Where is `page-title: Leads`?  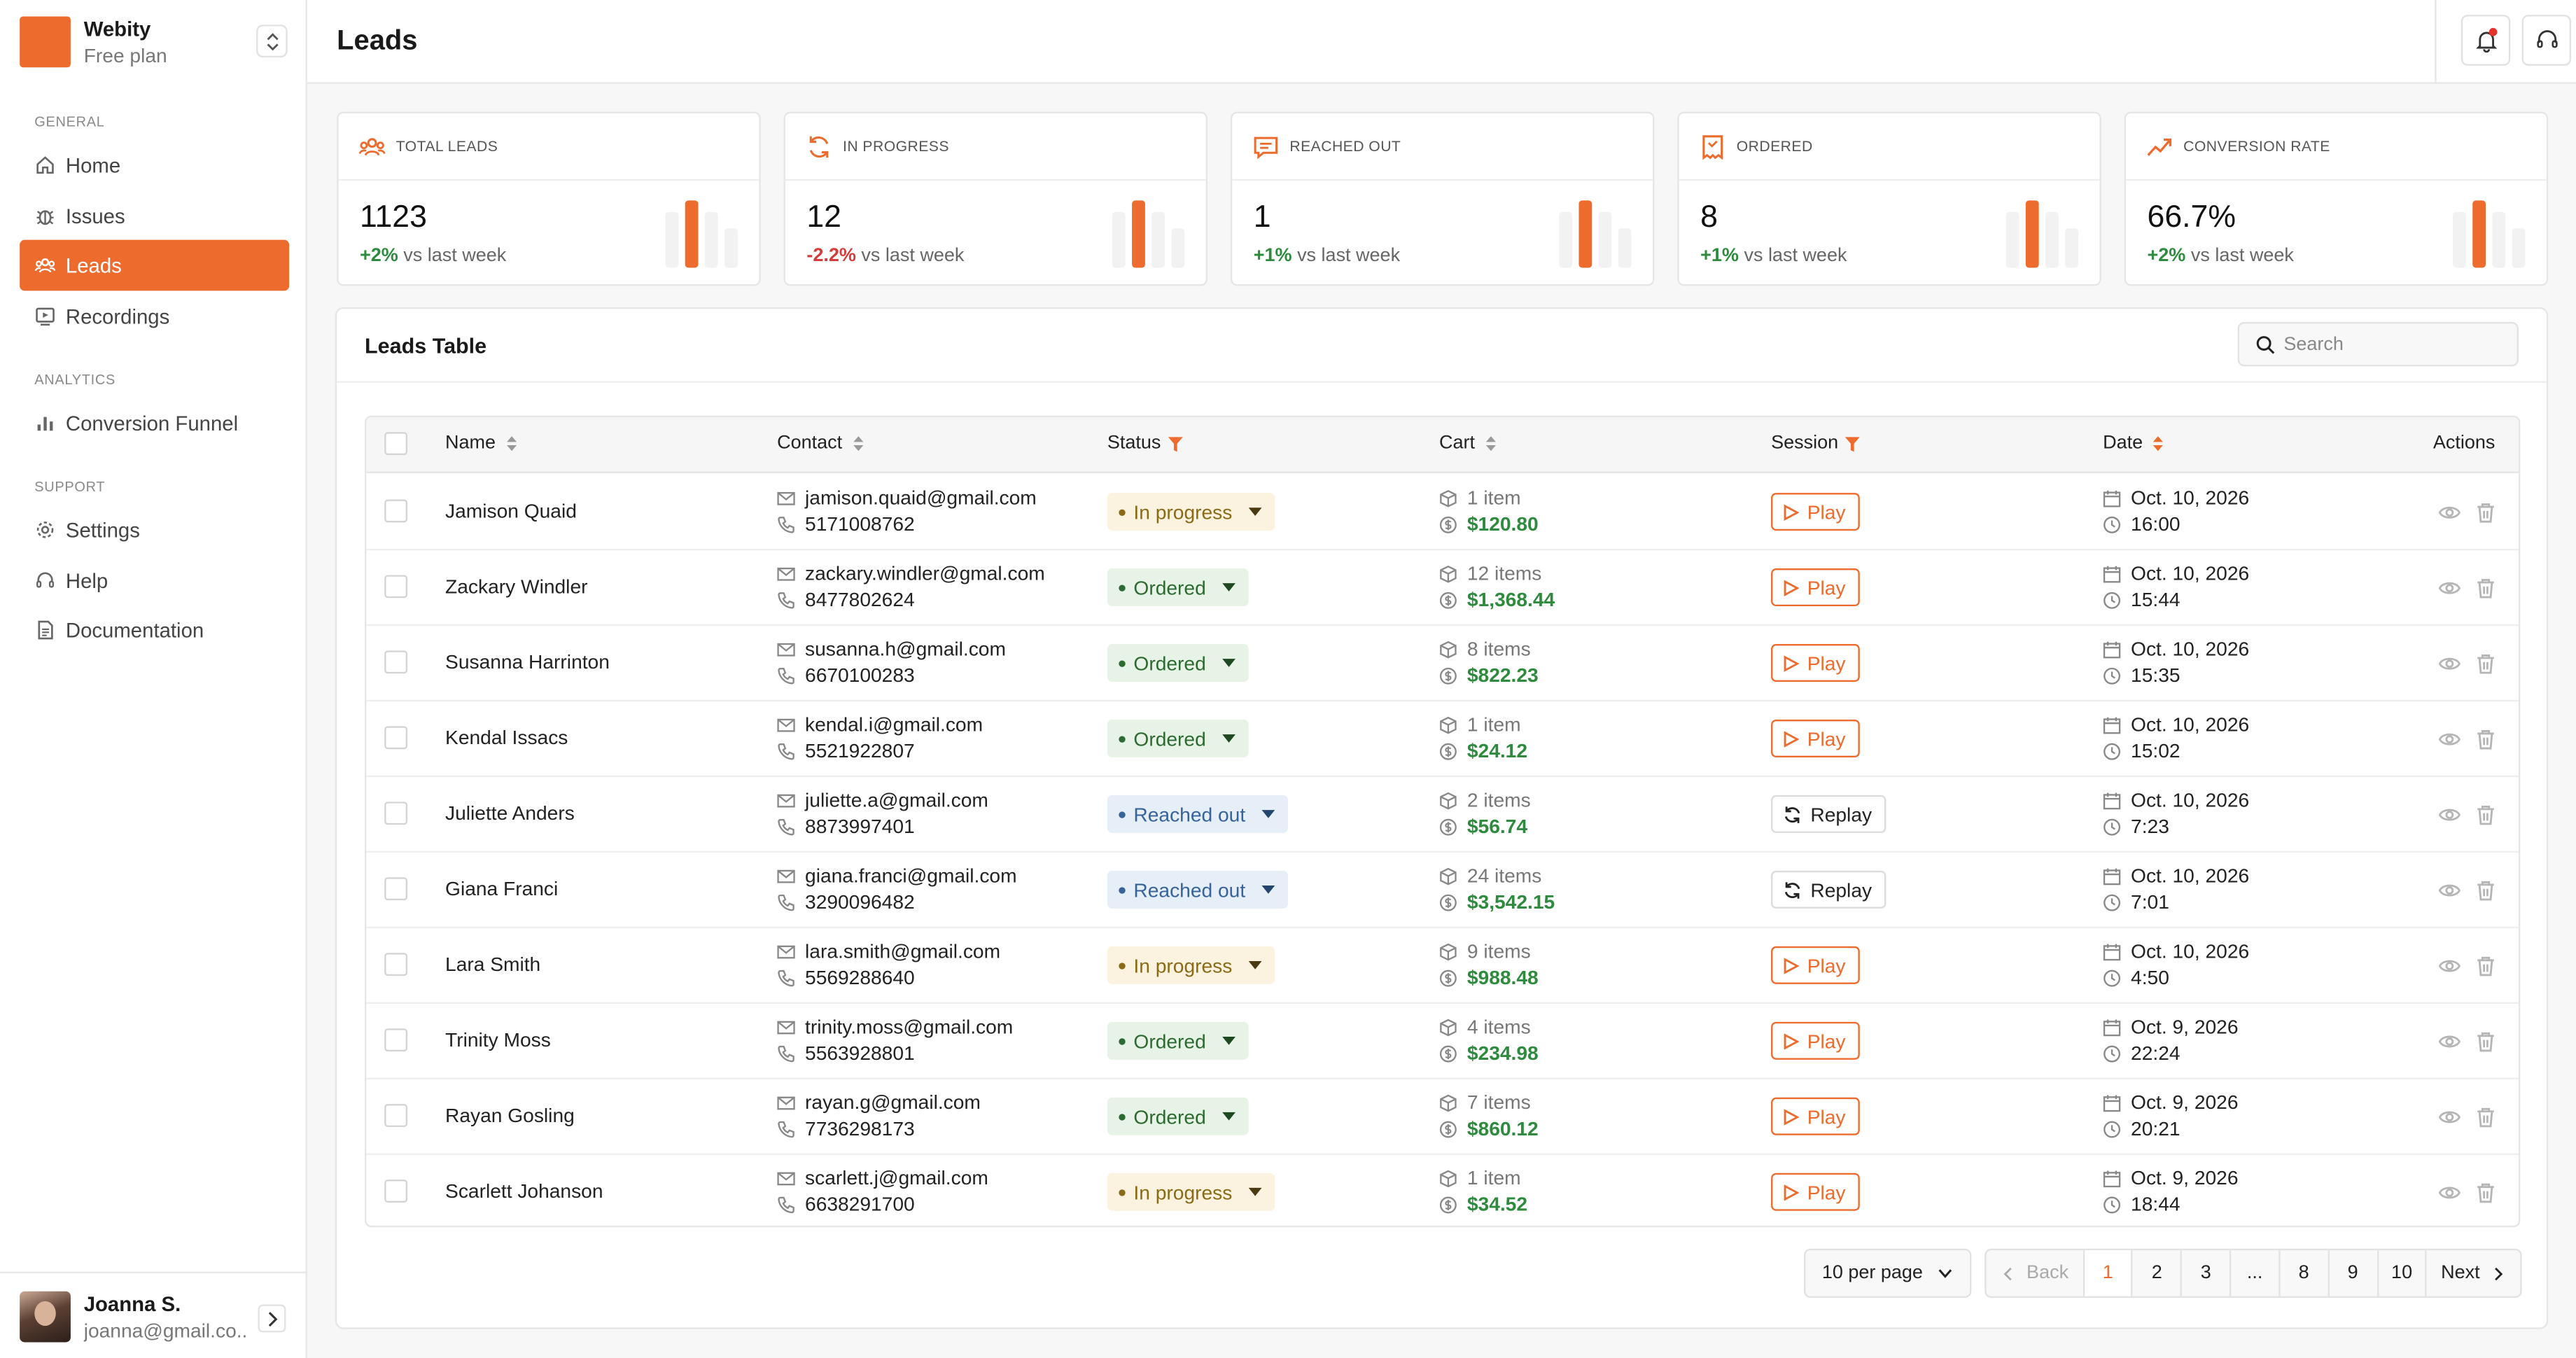
page-title: Leads is located at coordinates (377, 40).